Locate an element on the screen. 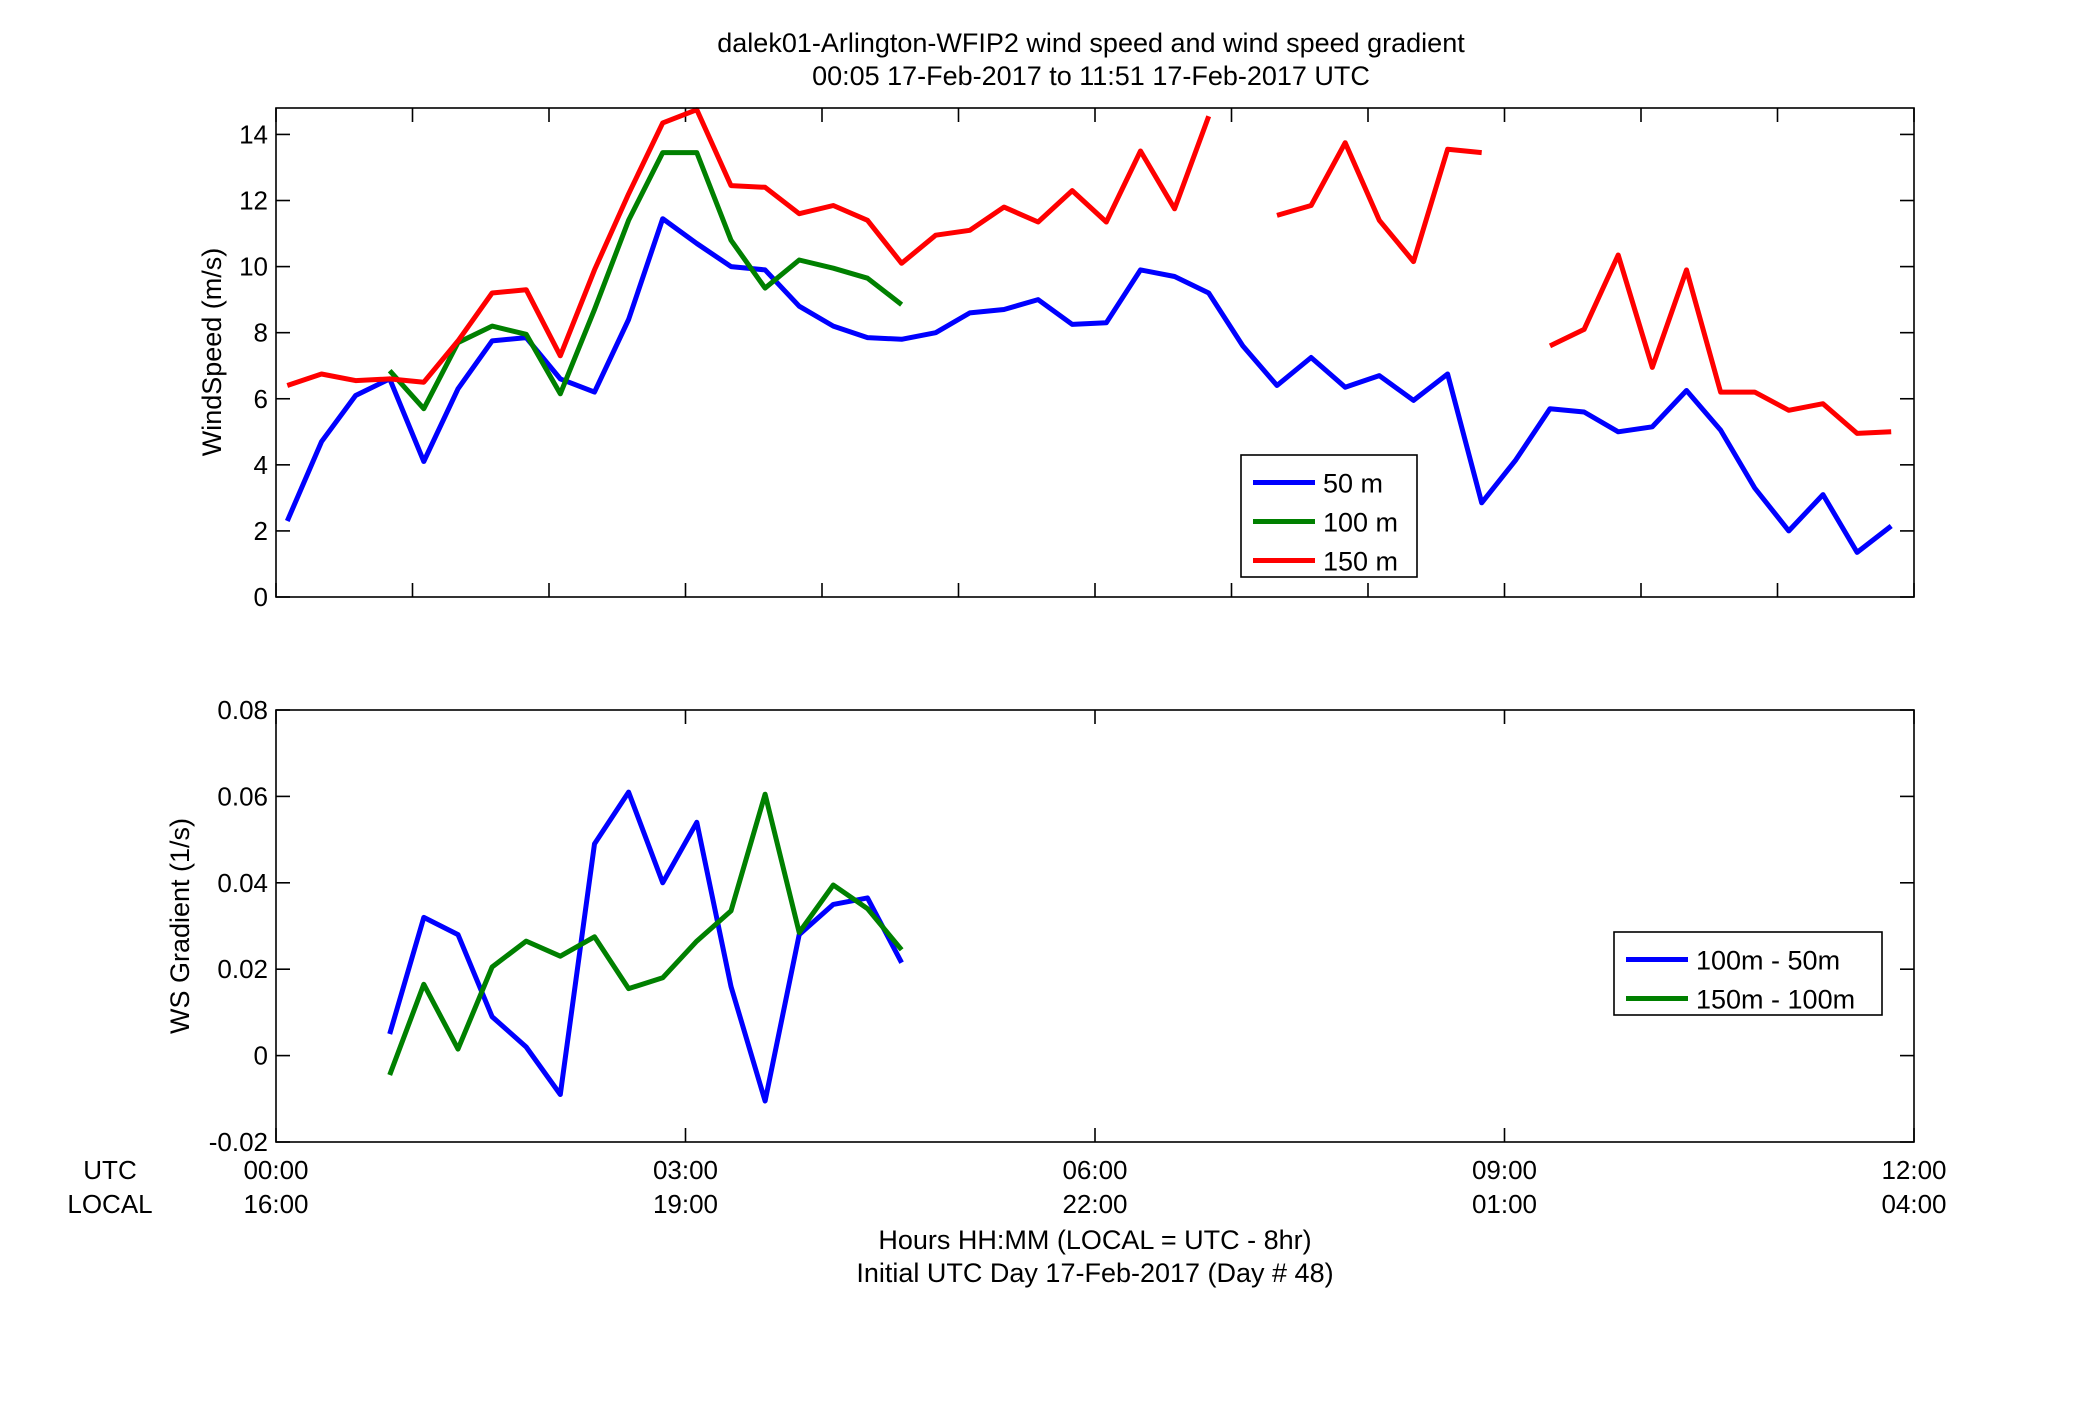 Image resolution: width=2098 pixels, height=1425 pixels. windspeed-y-tick-label: 2 is located at coordinates (261, 531).